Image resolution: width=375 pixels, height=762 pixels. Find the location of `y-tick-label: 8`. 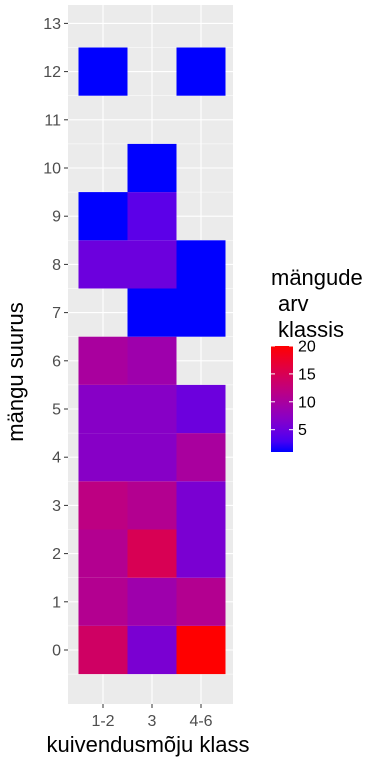

y-tick-label: 8 is located at coordinates (56, 265).